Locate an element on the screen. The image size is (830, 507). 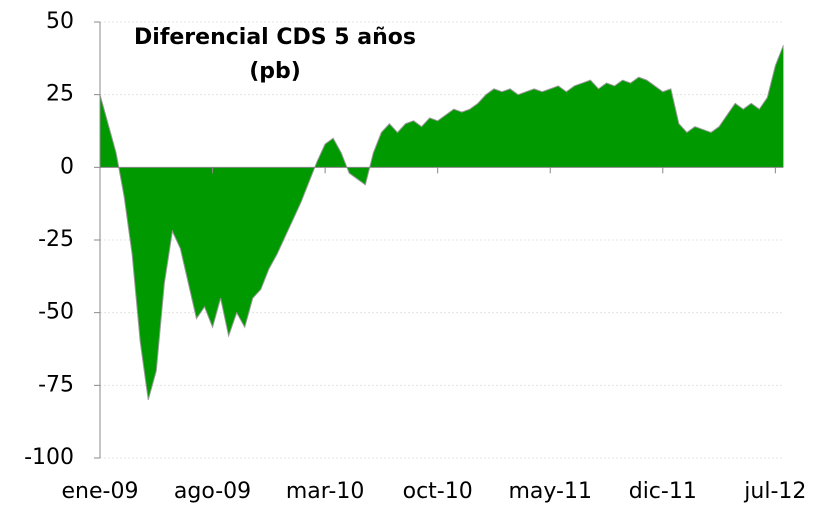
y-tick-label: 0 is located at coordinates (67, 166).